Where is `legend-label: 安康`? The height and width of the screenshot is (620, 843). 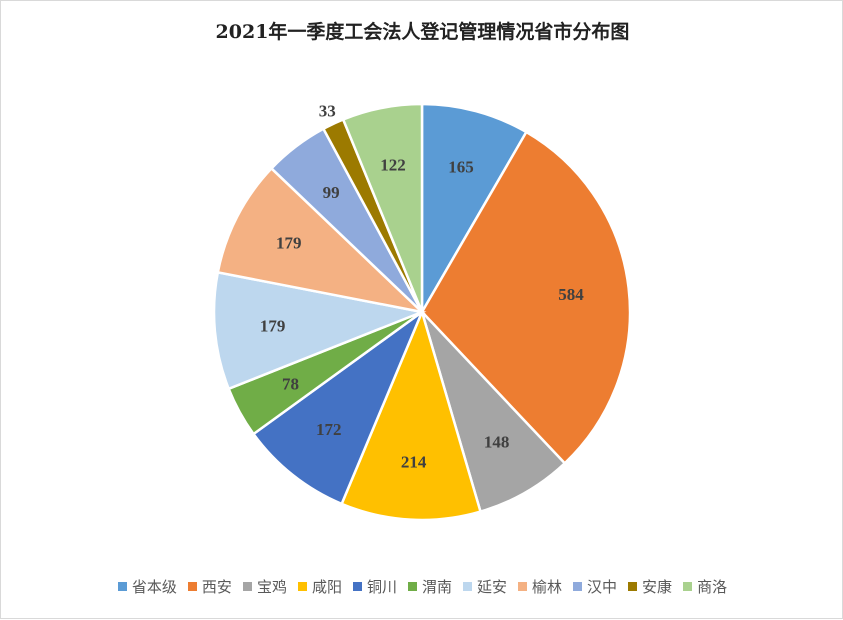
legend-label: 安康 is located at coordinates (657, 587).